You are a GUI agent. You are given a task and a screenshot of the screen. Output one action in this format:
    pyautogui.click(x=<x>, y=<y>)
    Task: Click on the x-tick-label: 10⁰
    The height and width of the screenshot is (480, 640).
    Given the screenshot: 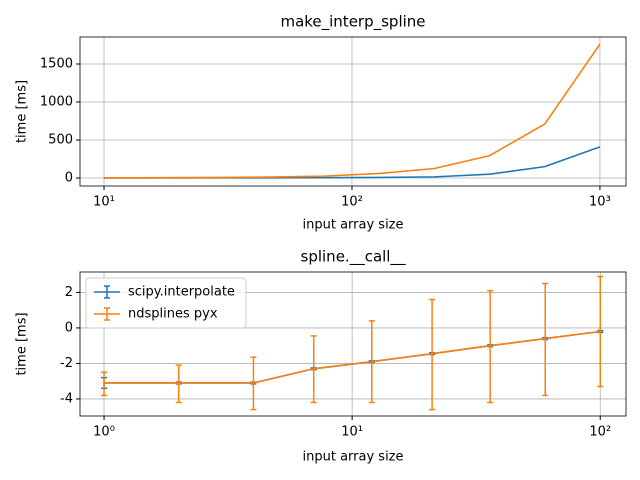 What is the action you would take?
    pyautogui.click(x=104, y=432)
    